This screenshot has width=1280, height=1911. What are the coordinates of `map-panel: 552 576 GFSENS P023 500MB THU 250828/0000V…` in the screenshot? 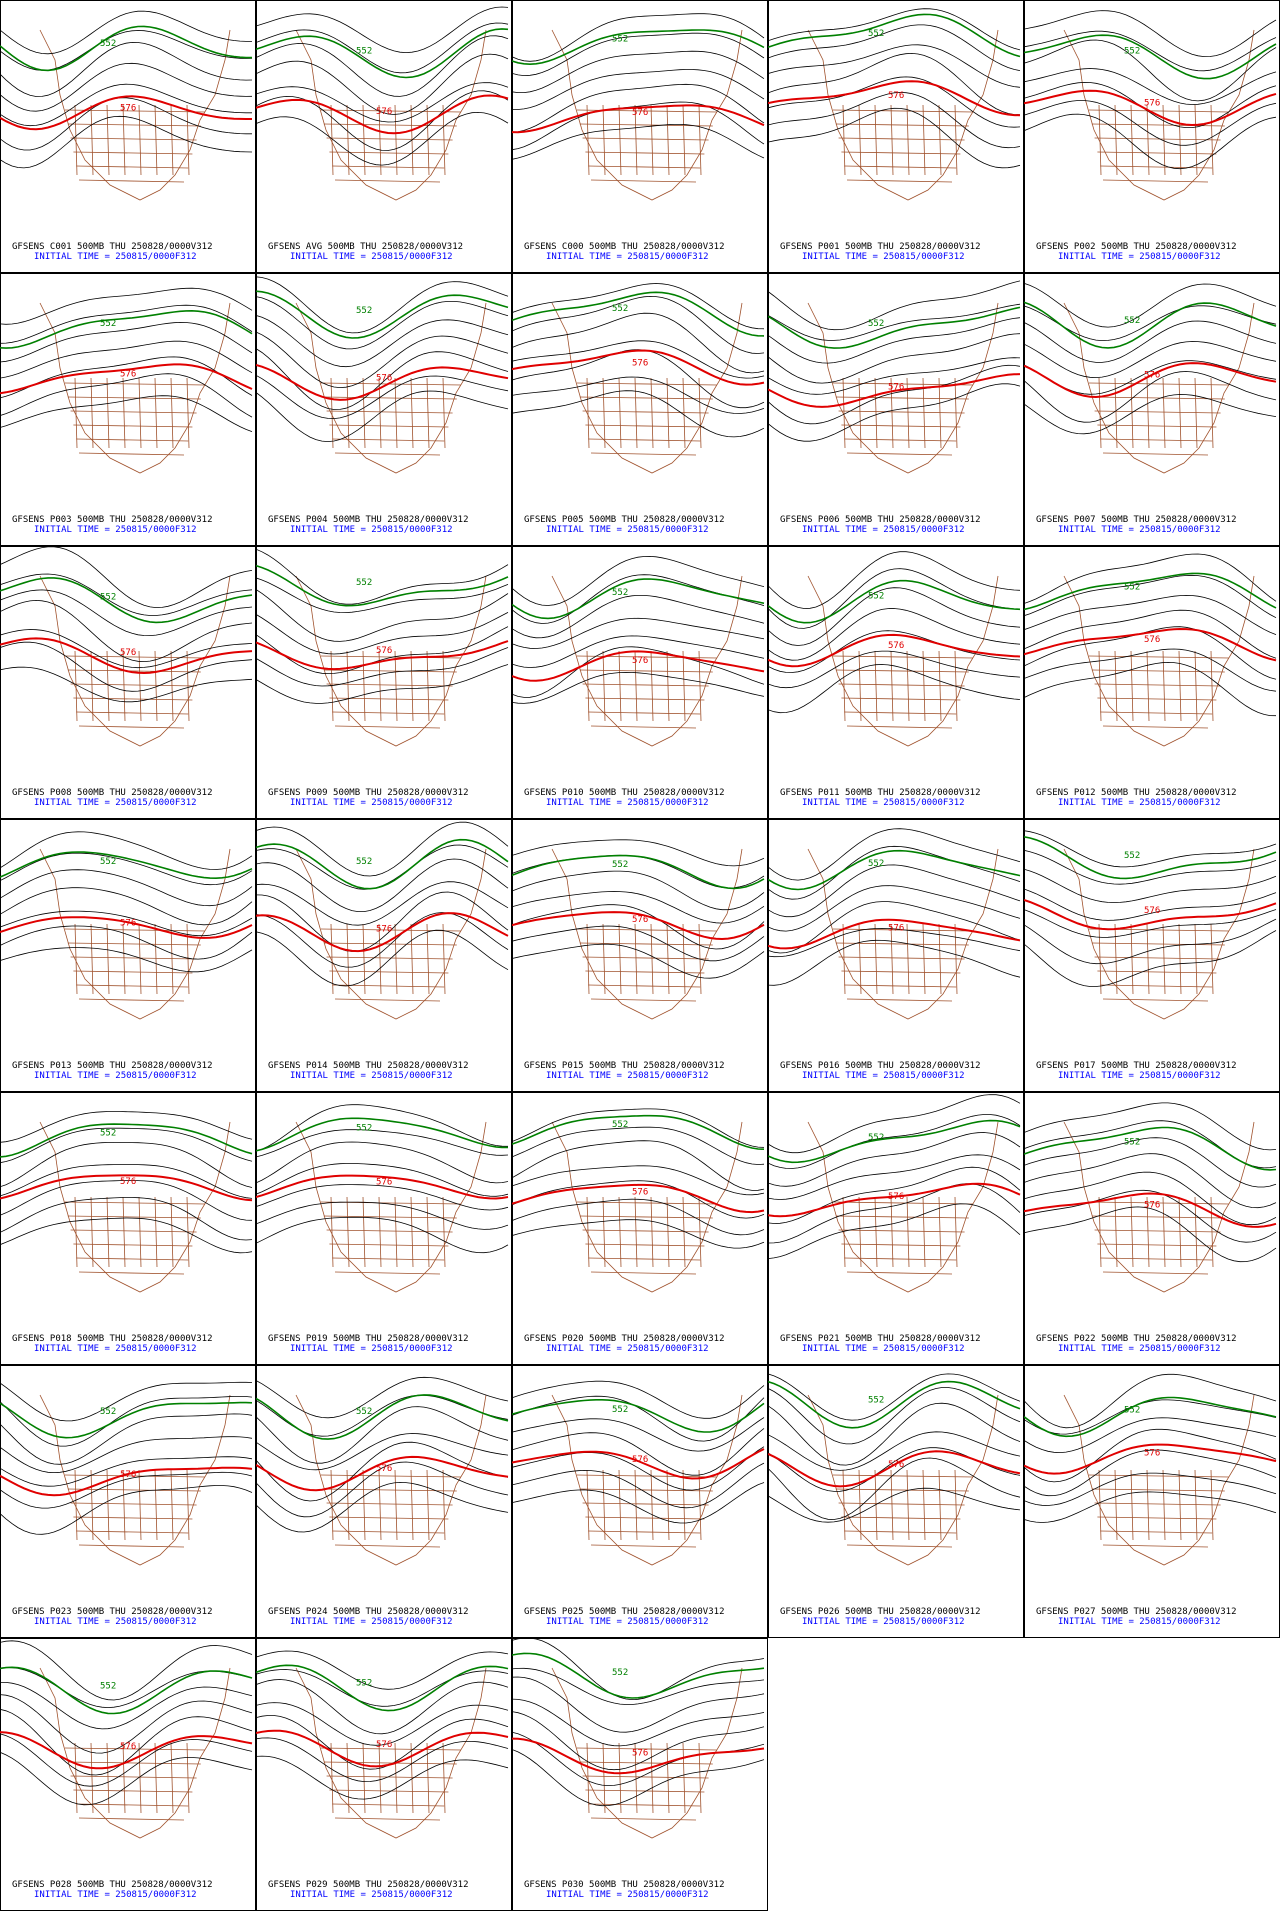 It's located at (128, 1501).